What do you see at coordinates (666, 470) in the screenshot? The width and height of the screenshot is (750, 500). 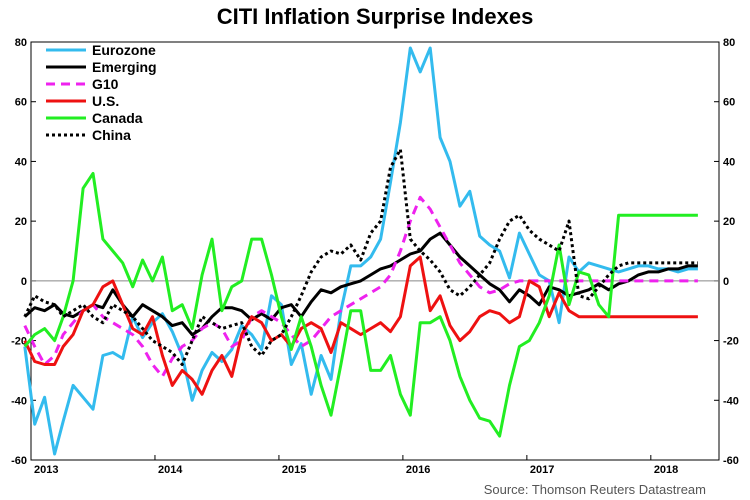 I see `x-tick-label: 2018` at bounding box center [666, 470].